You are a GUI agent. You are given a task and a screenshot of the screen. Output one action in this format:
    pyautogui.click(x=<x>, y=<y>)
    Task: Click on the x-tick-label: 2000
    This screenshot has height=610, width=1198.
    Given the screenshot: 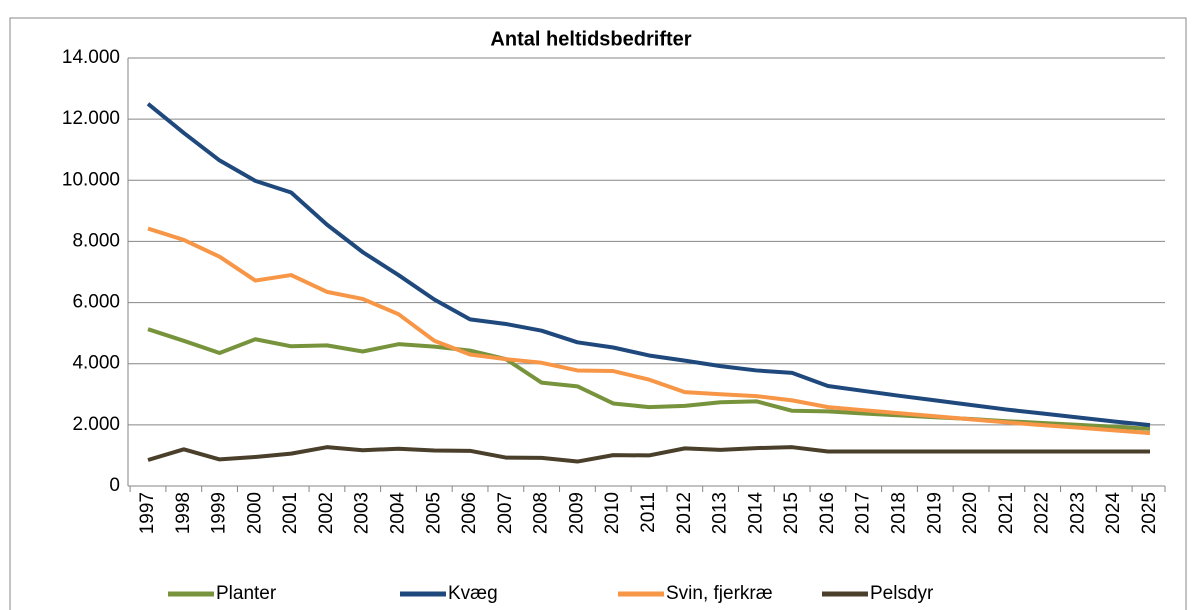 What is the action you would take?
    pyautogui.click(x=254, y=513)
    